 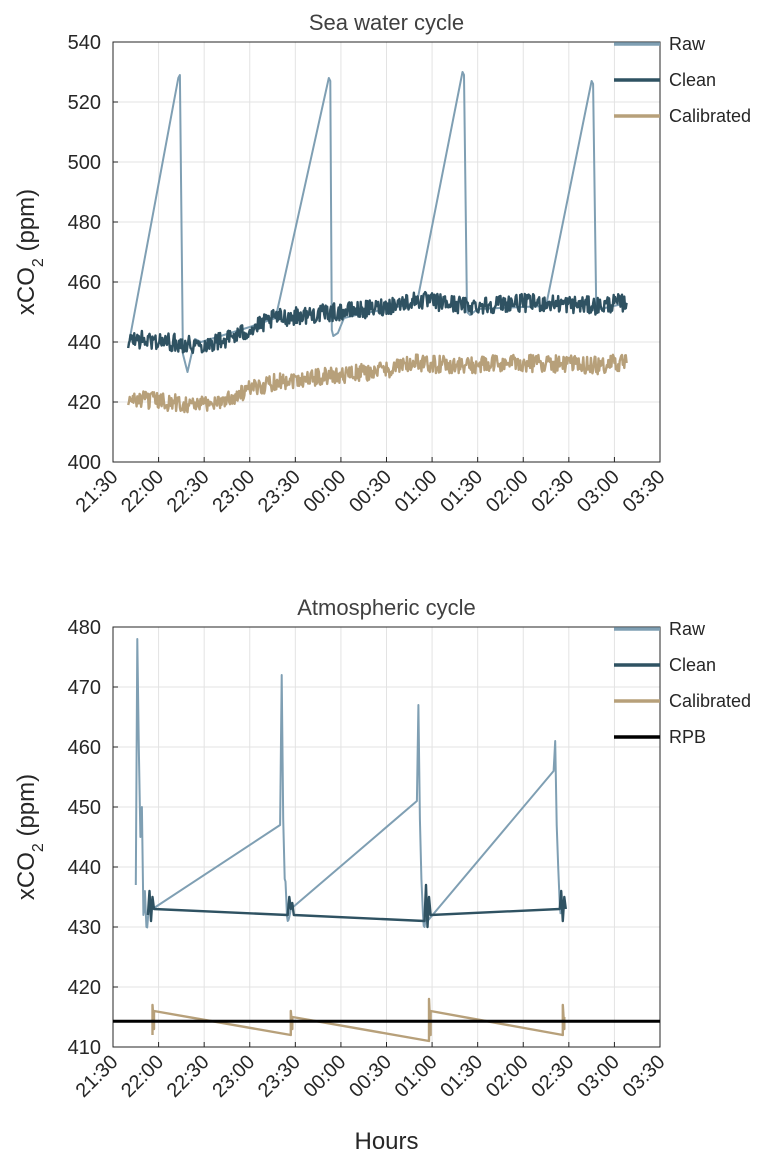 I want to click on series-line-raw, so click(x=349, y=783).